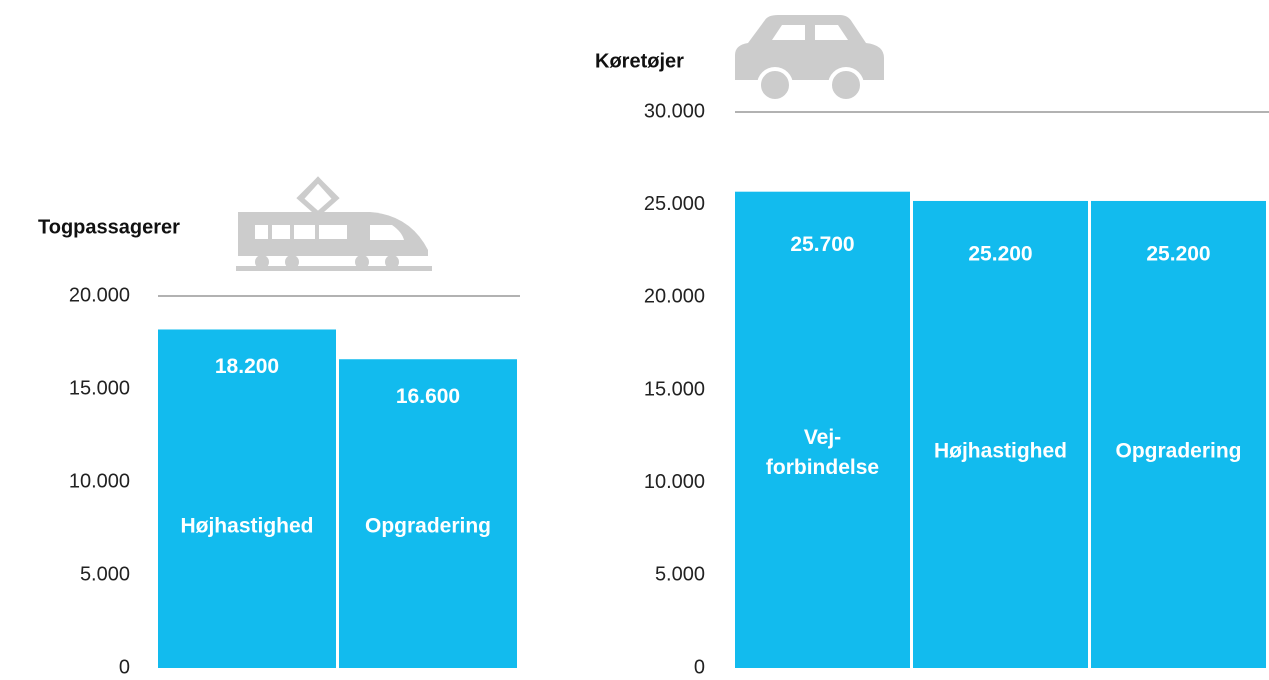 The height and width of the screenshot is (680, 1269). What do you see at coordinates (109, 227) in the screenshot?
I see `axis-title: Togpassagerer` at bounding box center [109, 227].